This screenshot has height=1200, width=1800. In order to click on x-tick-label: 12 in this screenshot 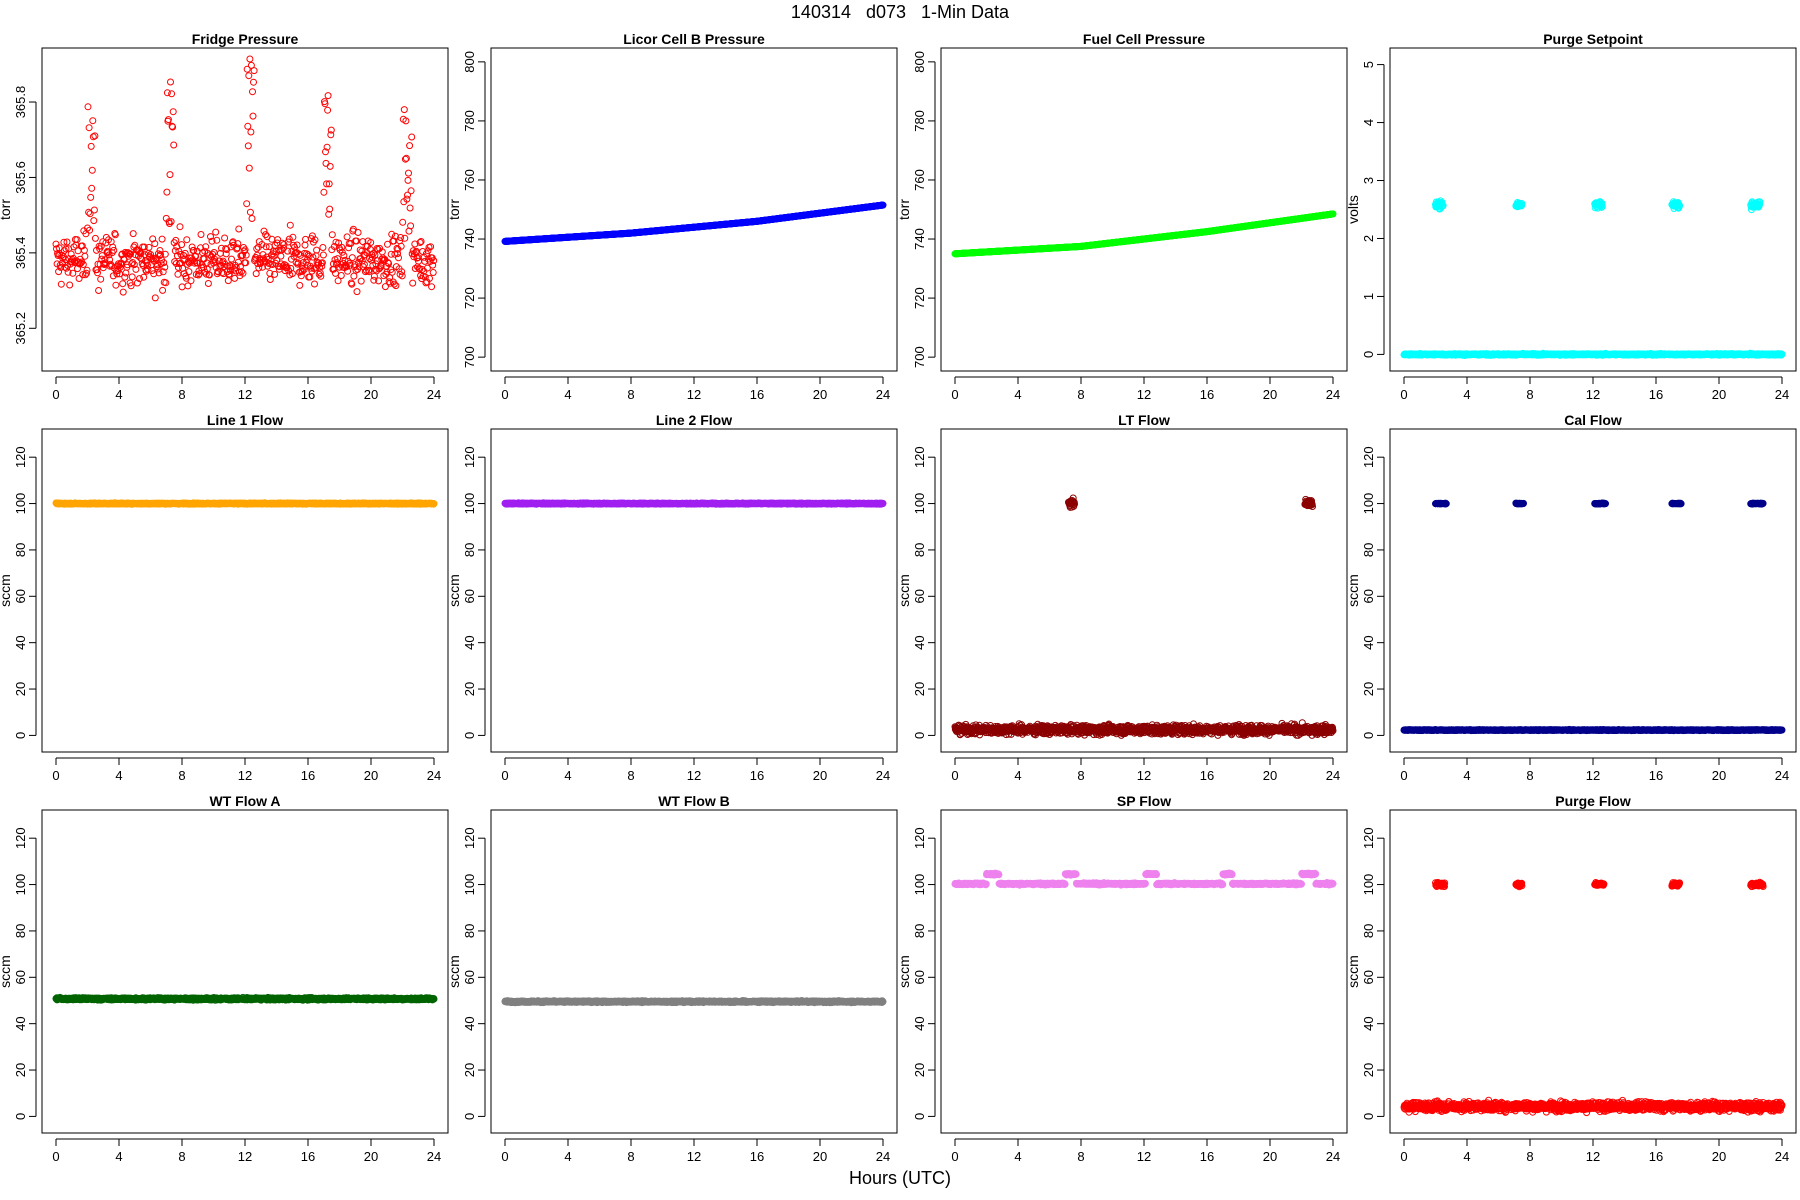, I will do `click(245, 394)`.